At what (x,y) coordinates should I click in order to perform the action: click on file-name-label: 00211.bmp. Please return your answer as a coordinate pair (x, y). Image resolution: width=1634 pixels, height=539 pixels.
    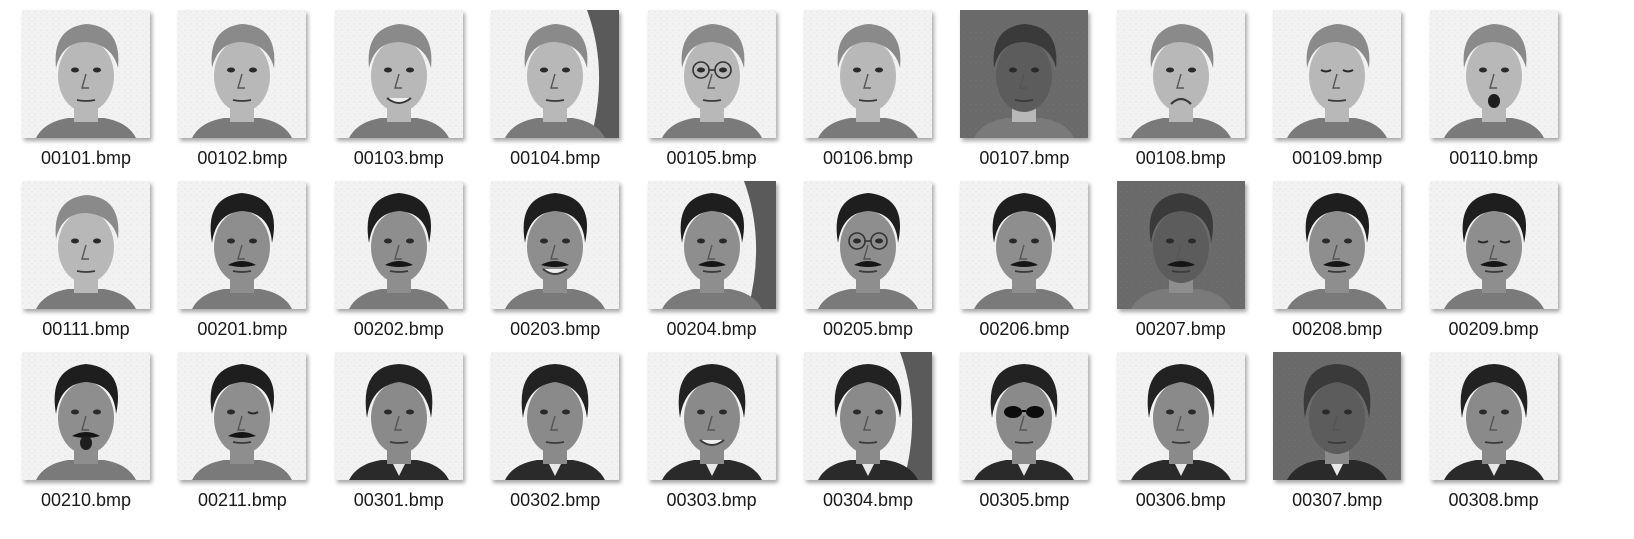
    Looking at the image, I should click on (242, 500).